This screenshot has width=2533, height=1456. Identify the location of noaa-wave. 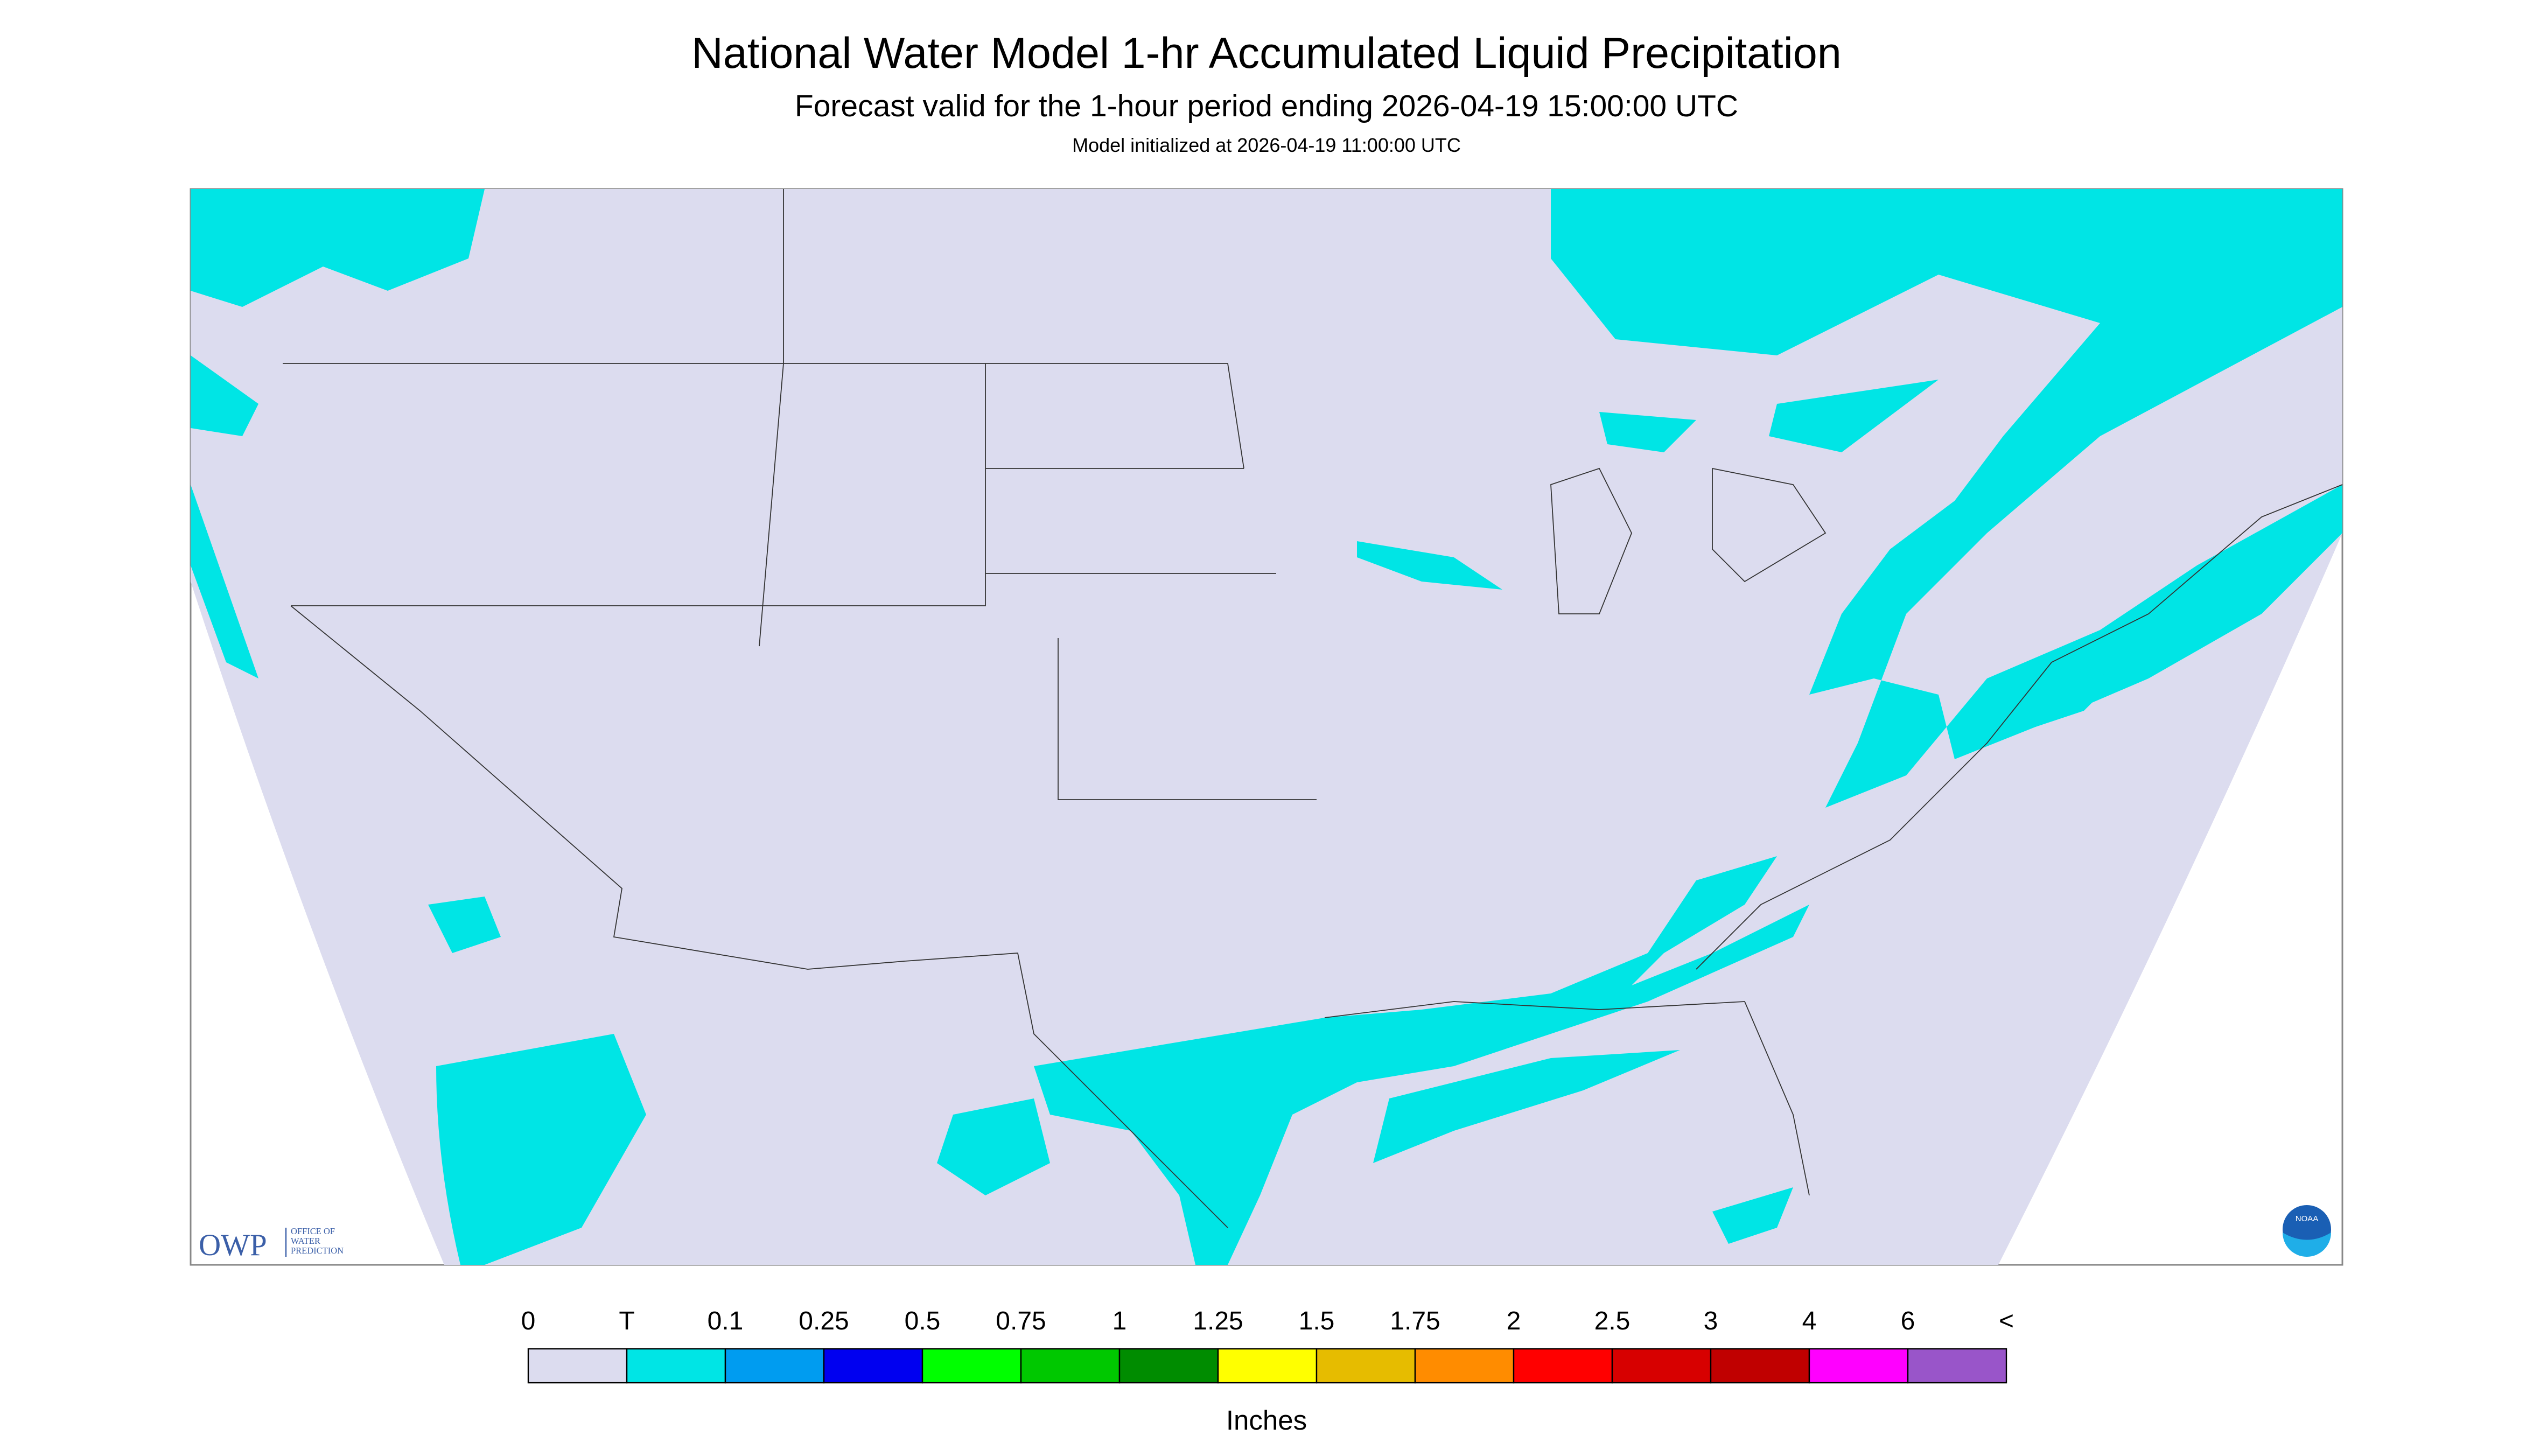
(2307, 1245).